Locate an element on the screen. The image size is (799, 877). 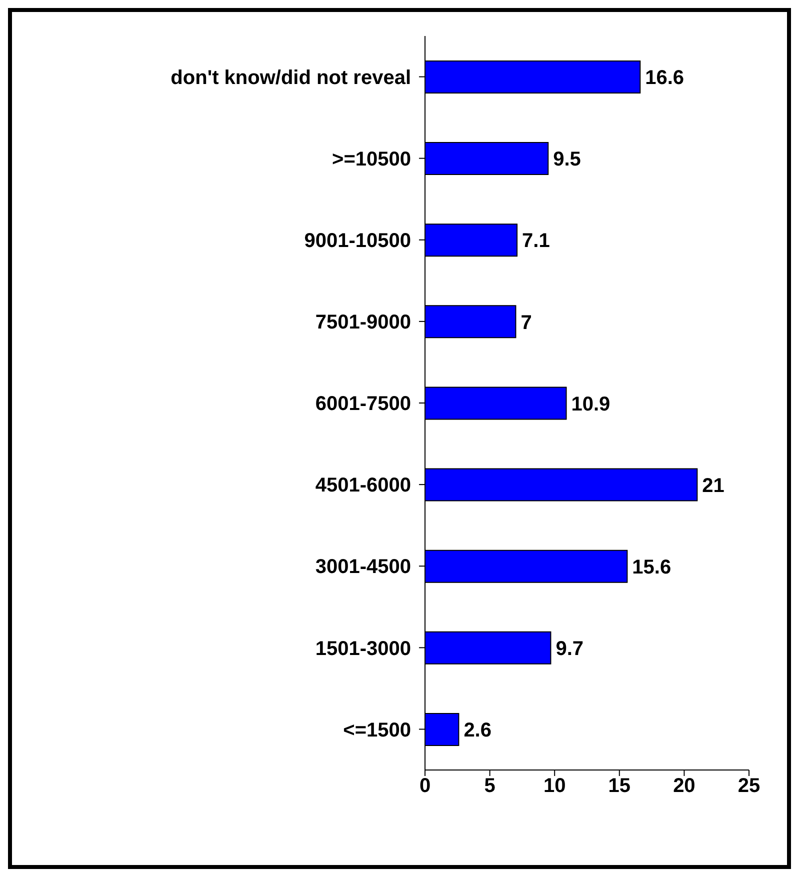
x-tick-label: 15 is located at coordinates (619, 786).